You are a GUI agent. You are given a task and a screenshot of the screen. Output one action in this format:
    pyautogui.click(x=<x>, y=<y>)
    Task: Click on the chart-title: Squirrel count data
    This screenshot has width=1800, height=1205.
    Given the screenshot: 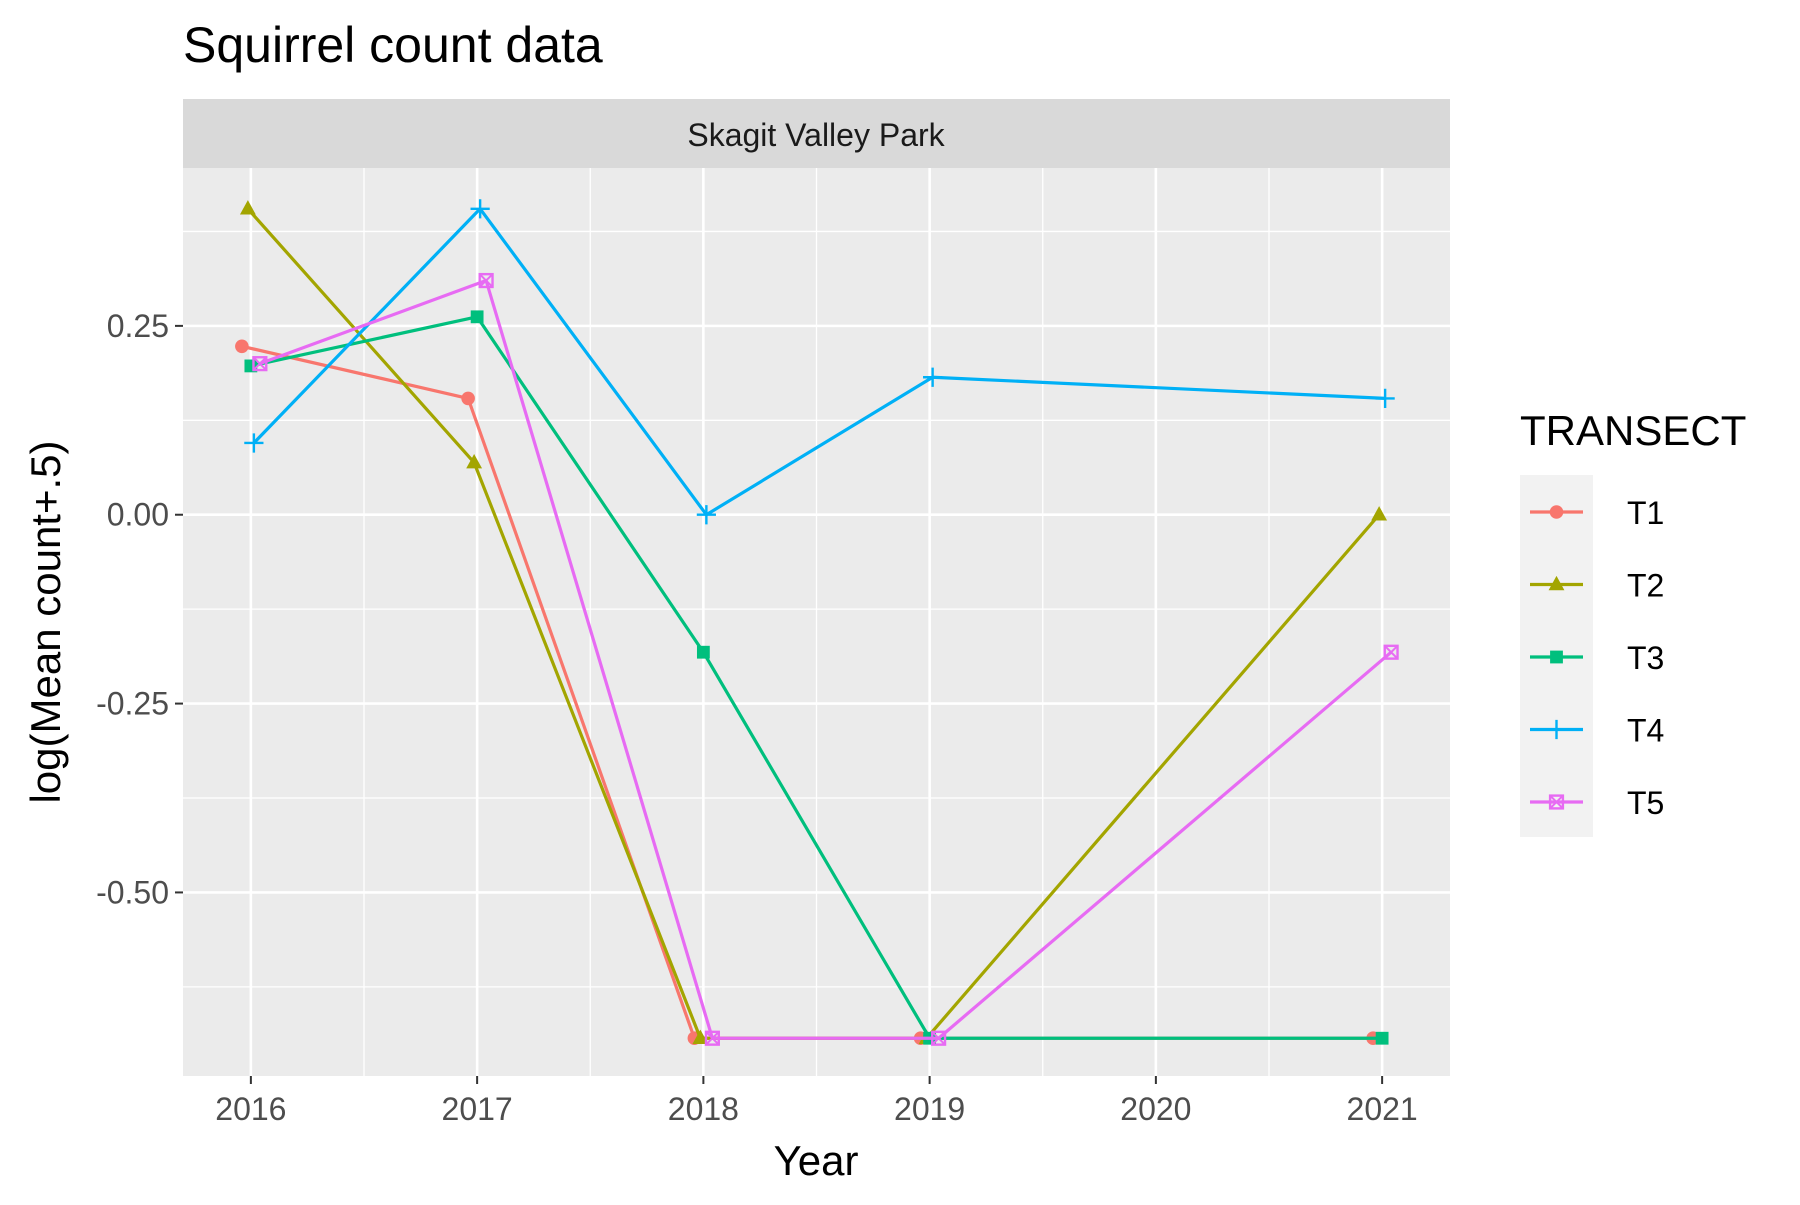 What is the action you would take?
    pyautogui.click(x=393, y=45)
    